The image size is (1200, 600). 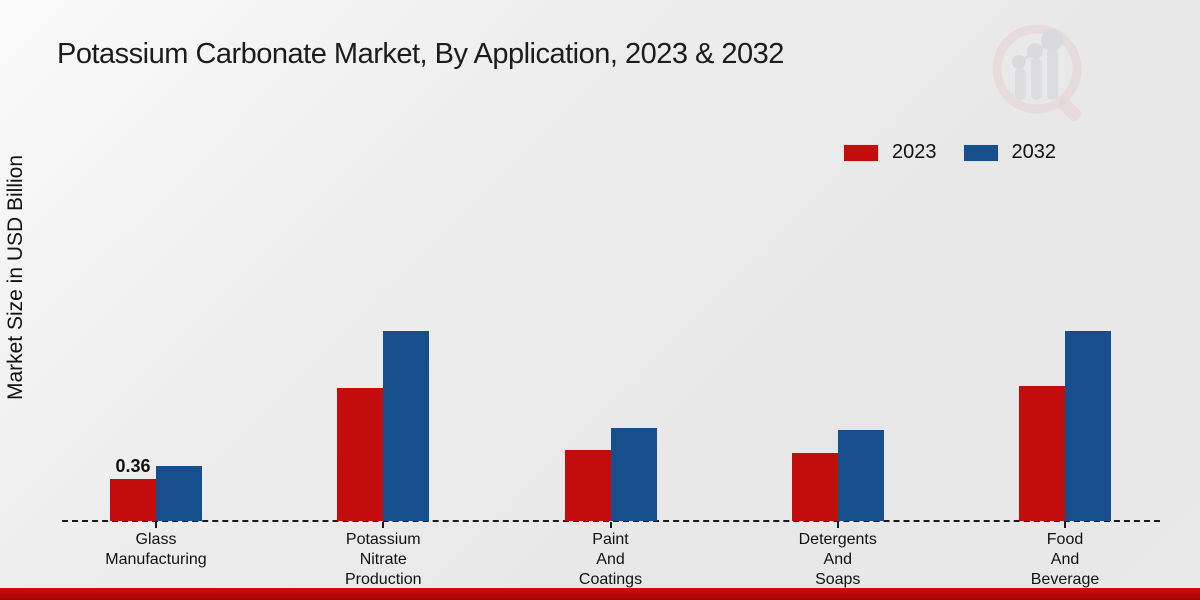 What do you see at coordinates (610, 559) in the screenshot?
I see `category-label-paint-and-coatings: Paint And Coatings` at bounding box center [610, 559].